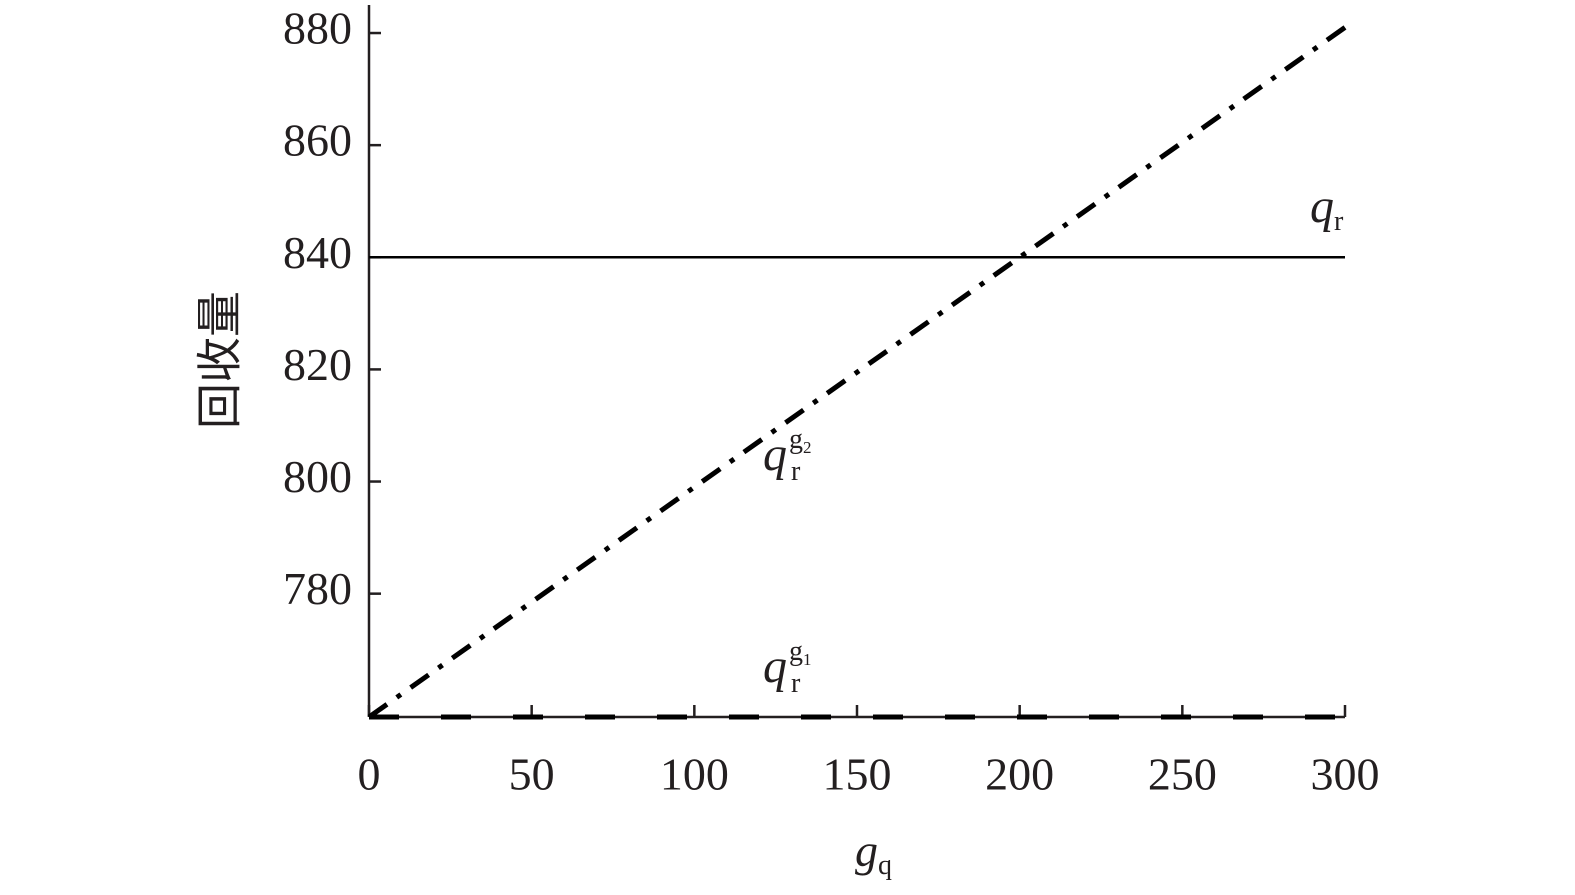 The image size is (1575, 895). I want to click on x-tick-label: 50, so click(532, 774).